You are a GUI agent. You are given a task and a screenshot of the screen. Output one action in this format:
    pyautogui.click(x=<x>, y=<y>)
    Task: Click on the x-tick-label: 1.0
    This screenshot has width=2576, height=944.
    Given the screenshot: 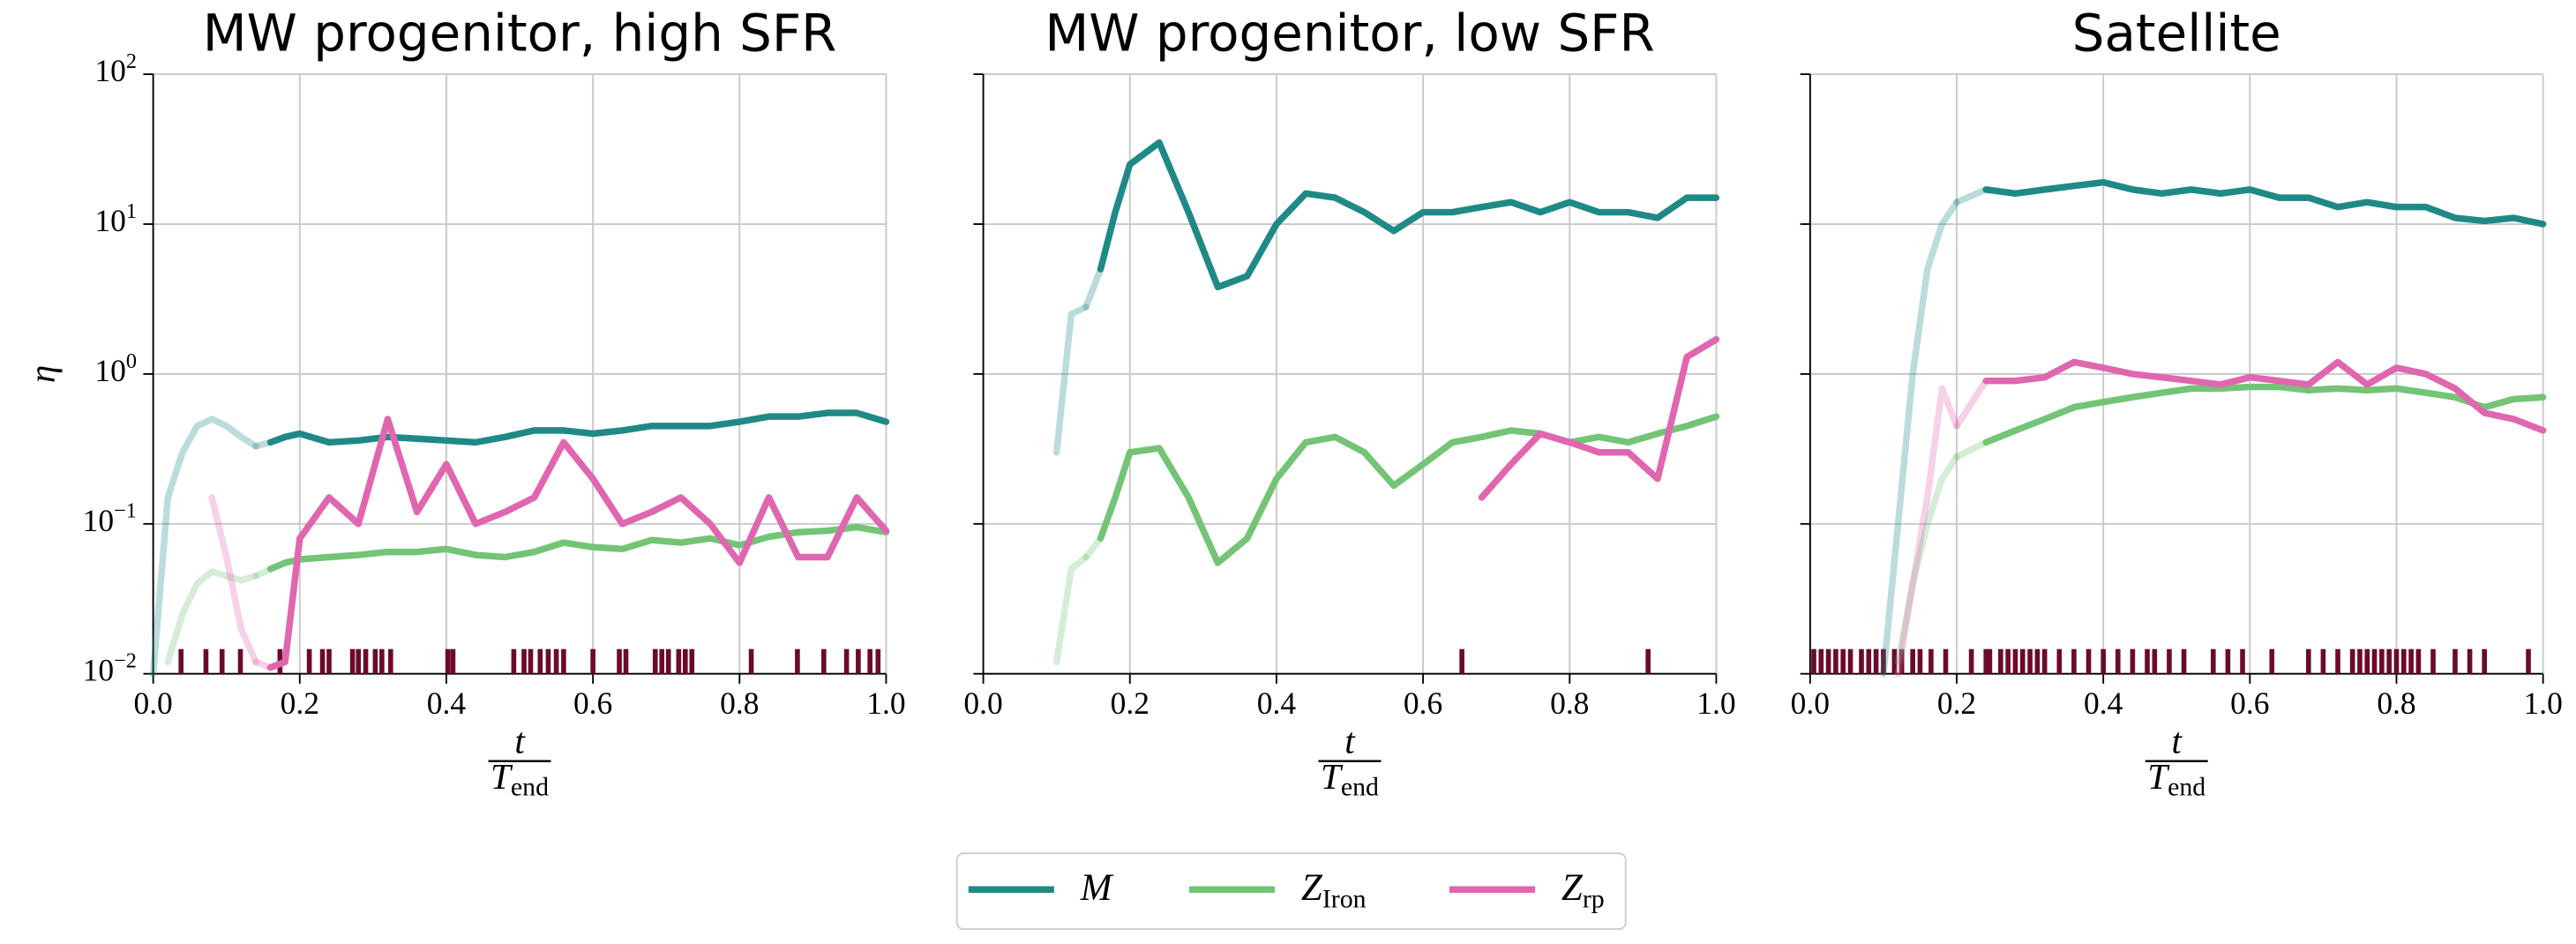 What is the action you would take?
    pyautogui.click(x=886, y=703)
    